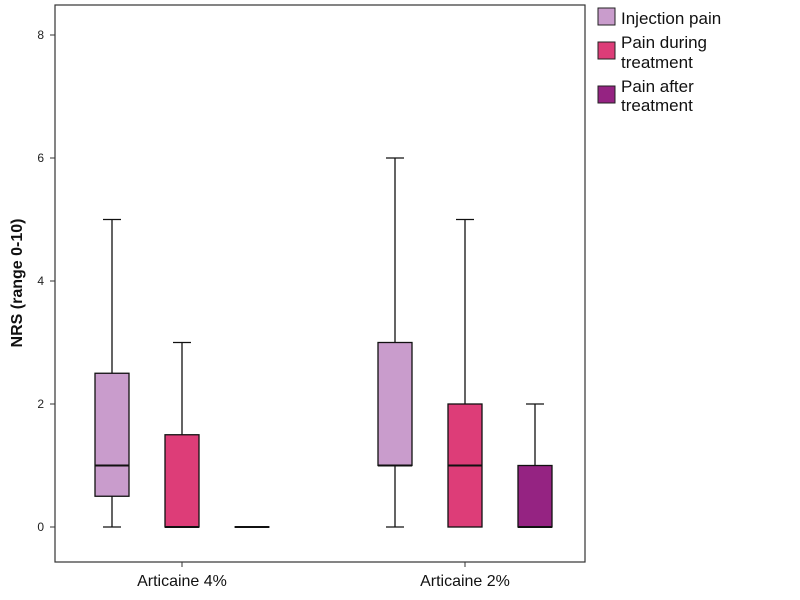 The image size is (800, 600). What do you see at coordinates (465, 581) in the screenshot?
I see `x-category-label: Articaine 2%` at bounding box center [465, 581].